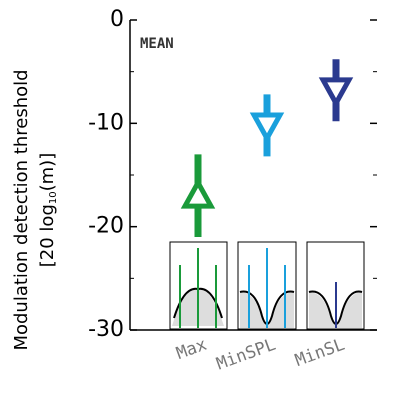 The width and height of the screenshot is (403, 400). I want to click on y-tick-label: -10, so click(106, 122).